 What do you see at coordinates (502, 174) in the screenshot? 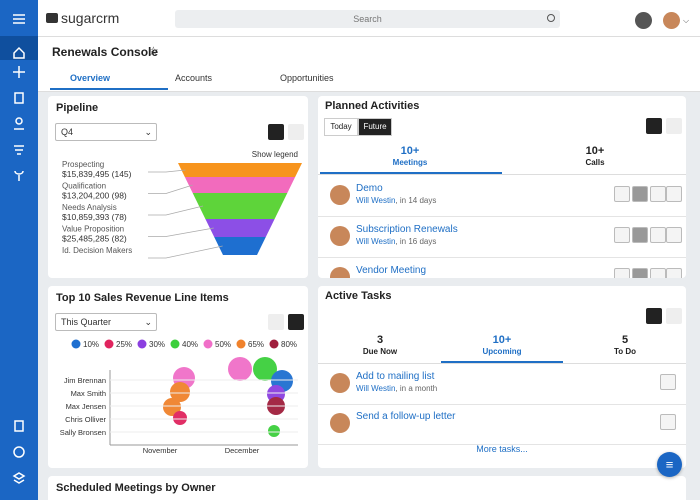
I see `tab-divider` at bounding box center [502, 174].